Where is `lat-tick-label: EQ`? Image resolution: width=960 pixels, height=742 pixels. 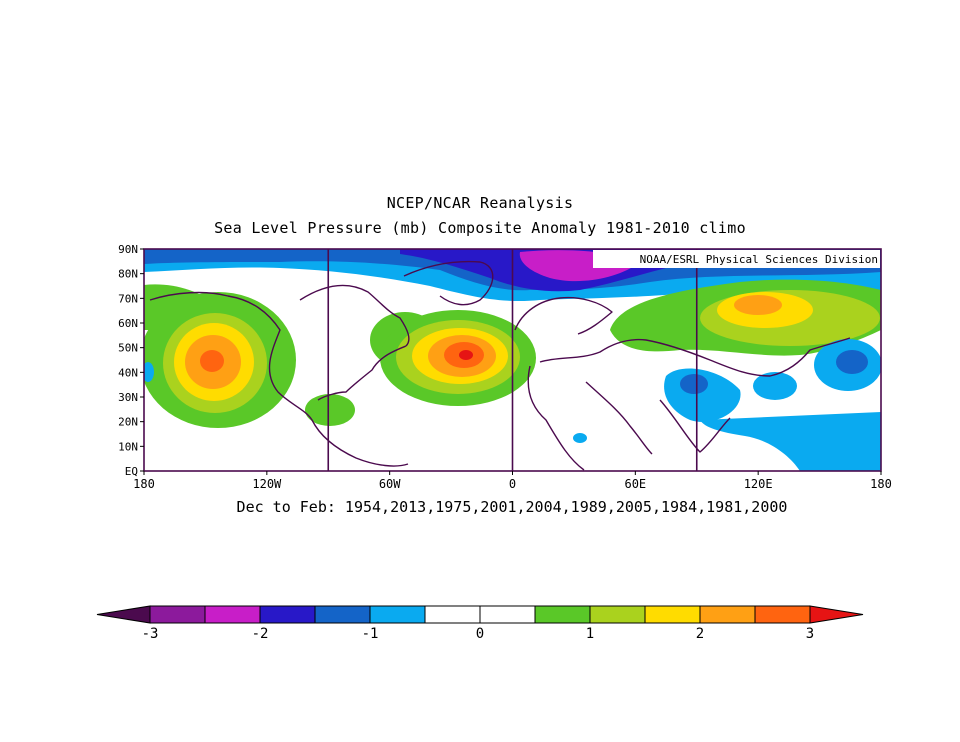
lat-tick-label: EQ is located at coordinates (131, 471).